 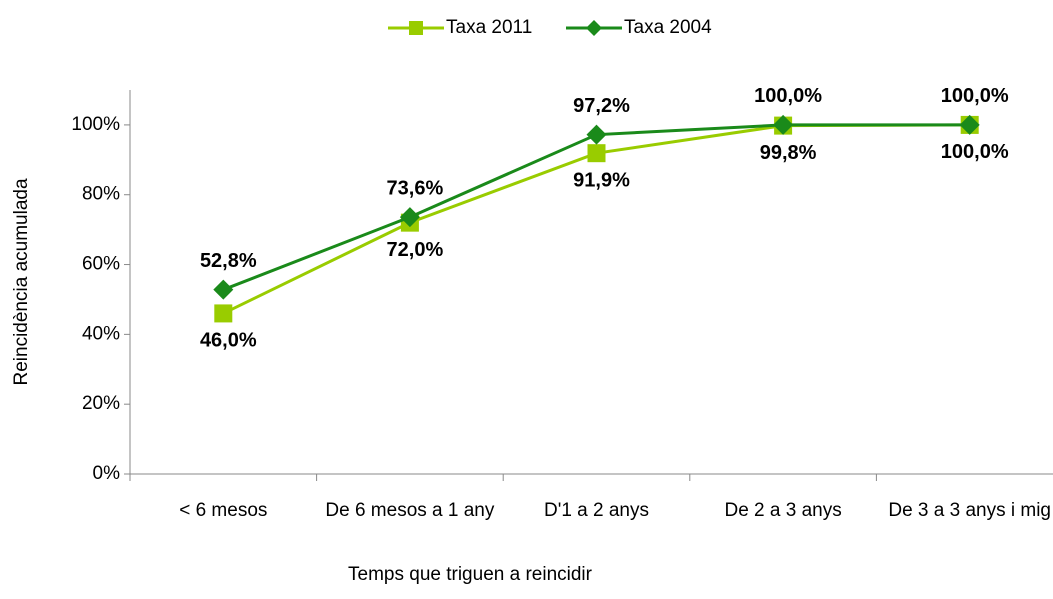 What do you see at coordinates (95, 124) in the screenshot?
I see `y-tick-label: 100%` at bounding box center [95, 124].